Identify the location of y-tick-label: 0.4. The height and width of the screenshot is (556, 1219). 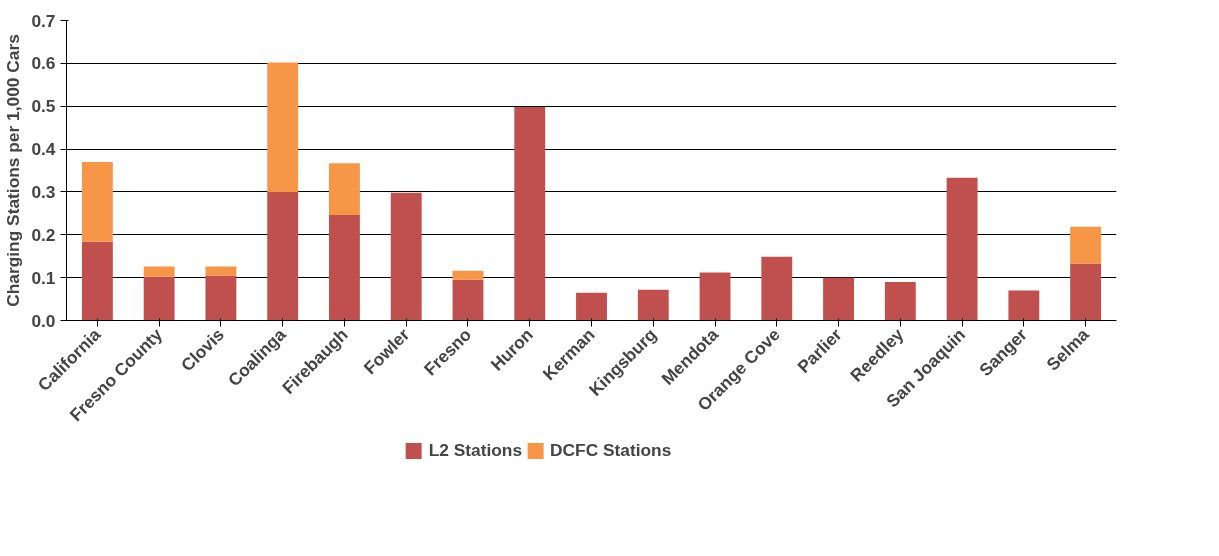
(43, 149).